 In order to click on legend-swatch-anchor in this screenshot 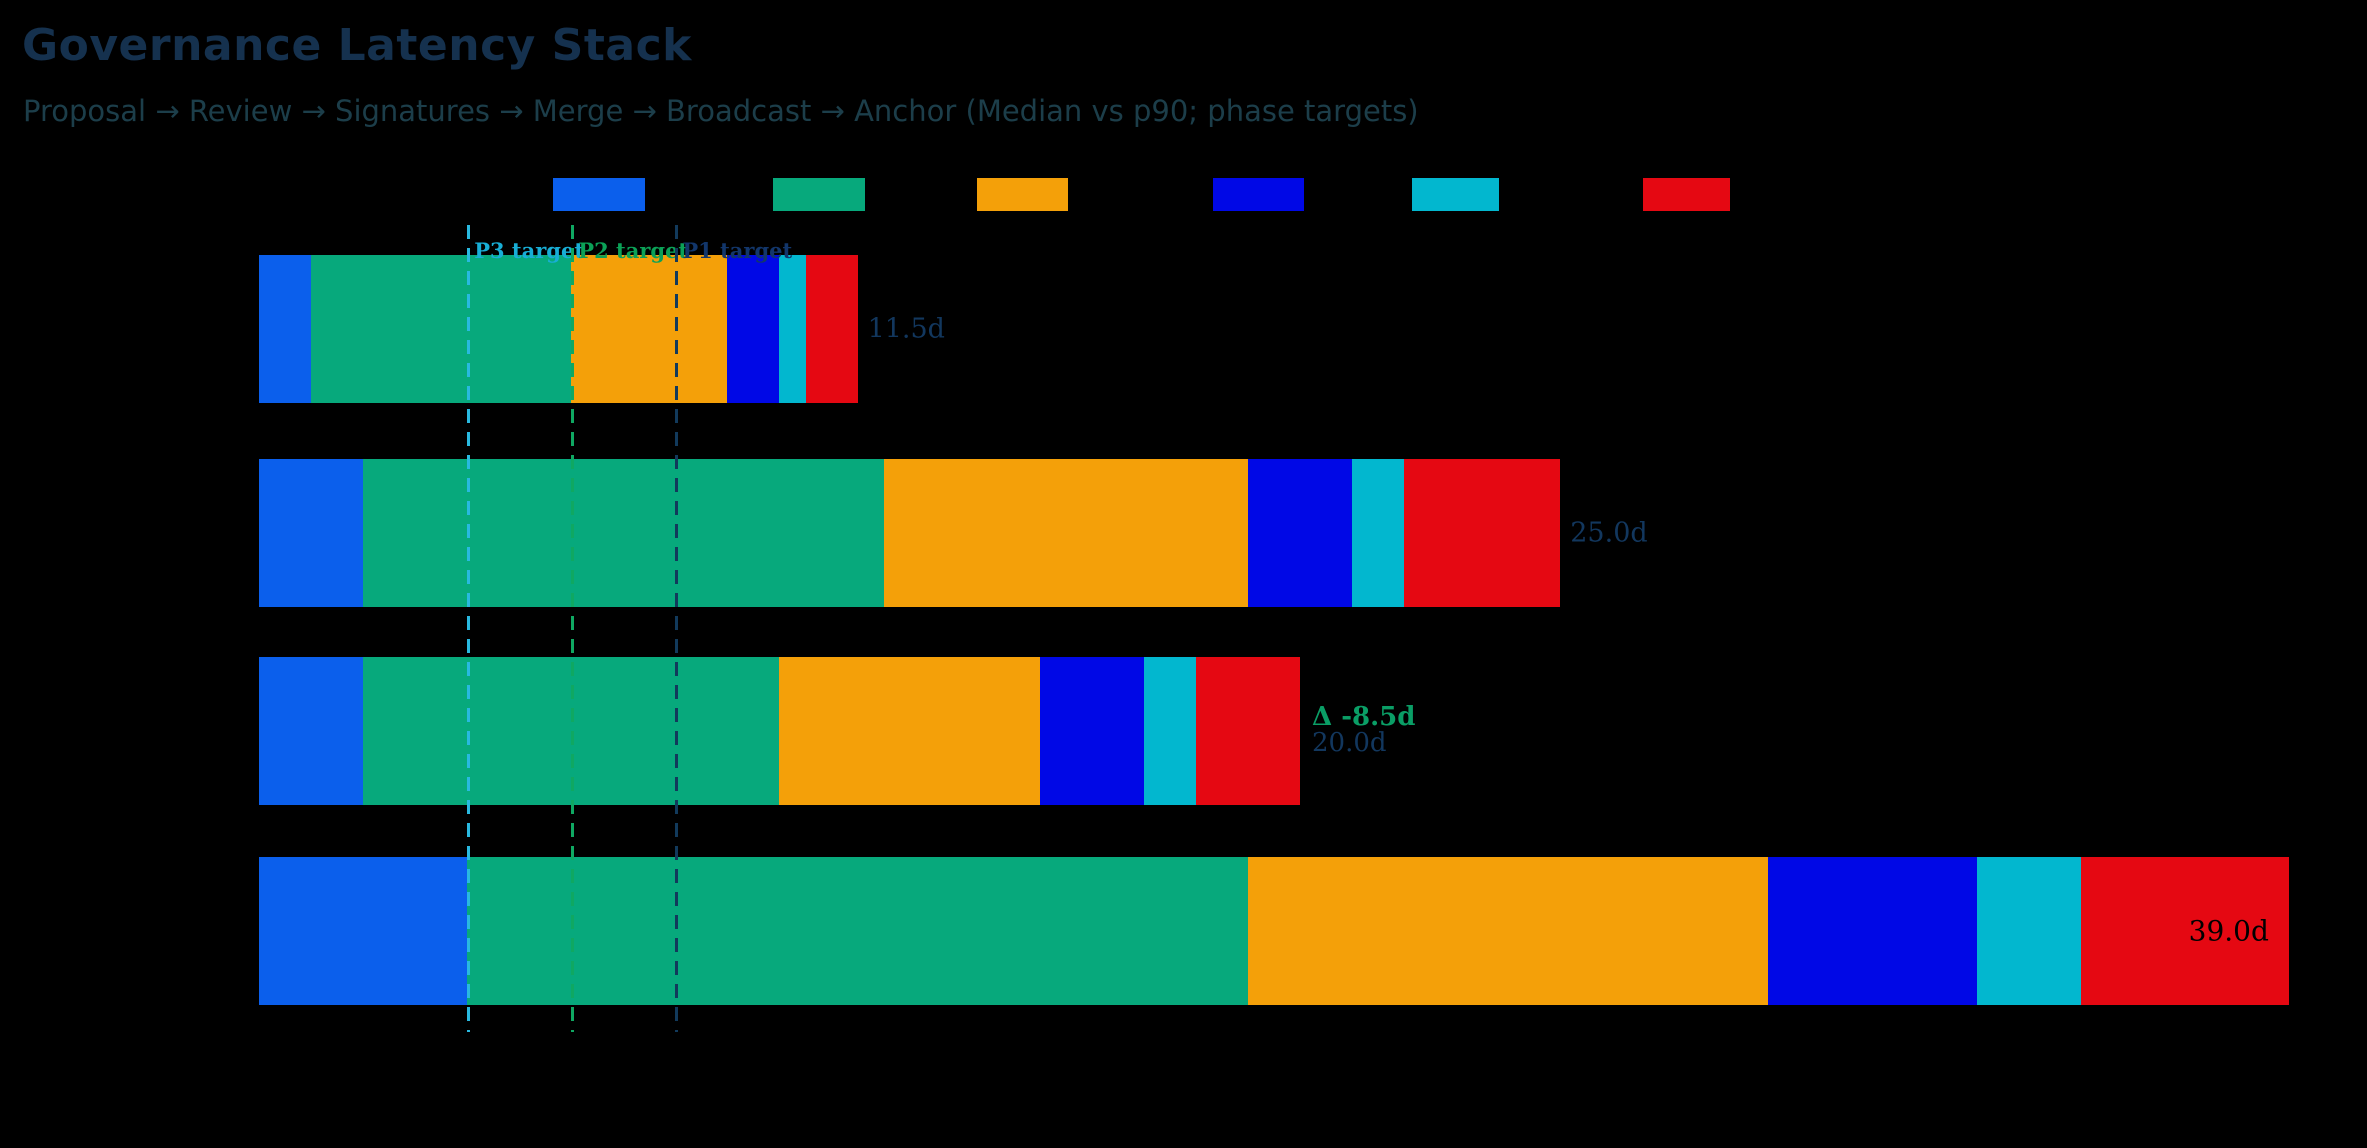, I will do `click(1686, 194)`.